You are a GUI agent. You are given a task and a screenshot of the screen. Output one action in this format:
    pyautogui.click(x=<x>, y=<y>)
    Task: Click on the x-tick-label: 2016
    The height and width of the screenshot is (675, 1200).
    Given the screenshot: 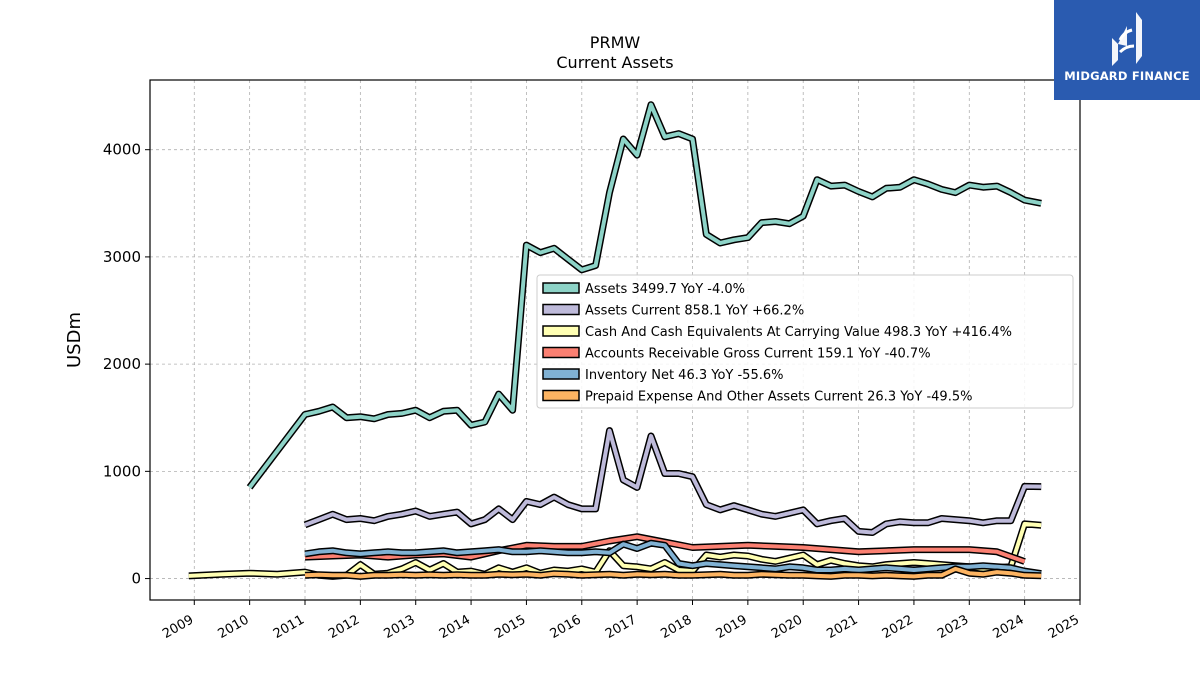 What is the action you would take?
    pyautogui.click(x=566, y=627)
    